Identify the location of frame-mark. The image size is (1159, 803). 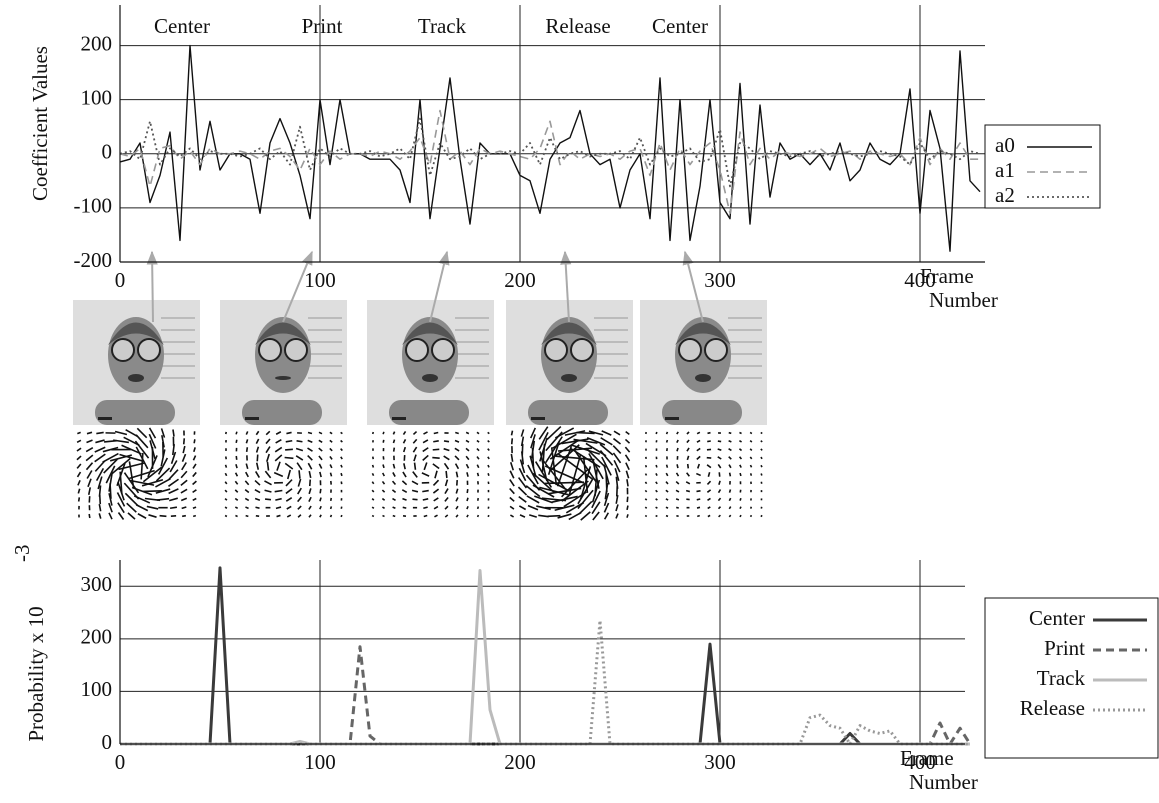
(105, 418).